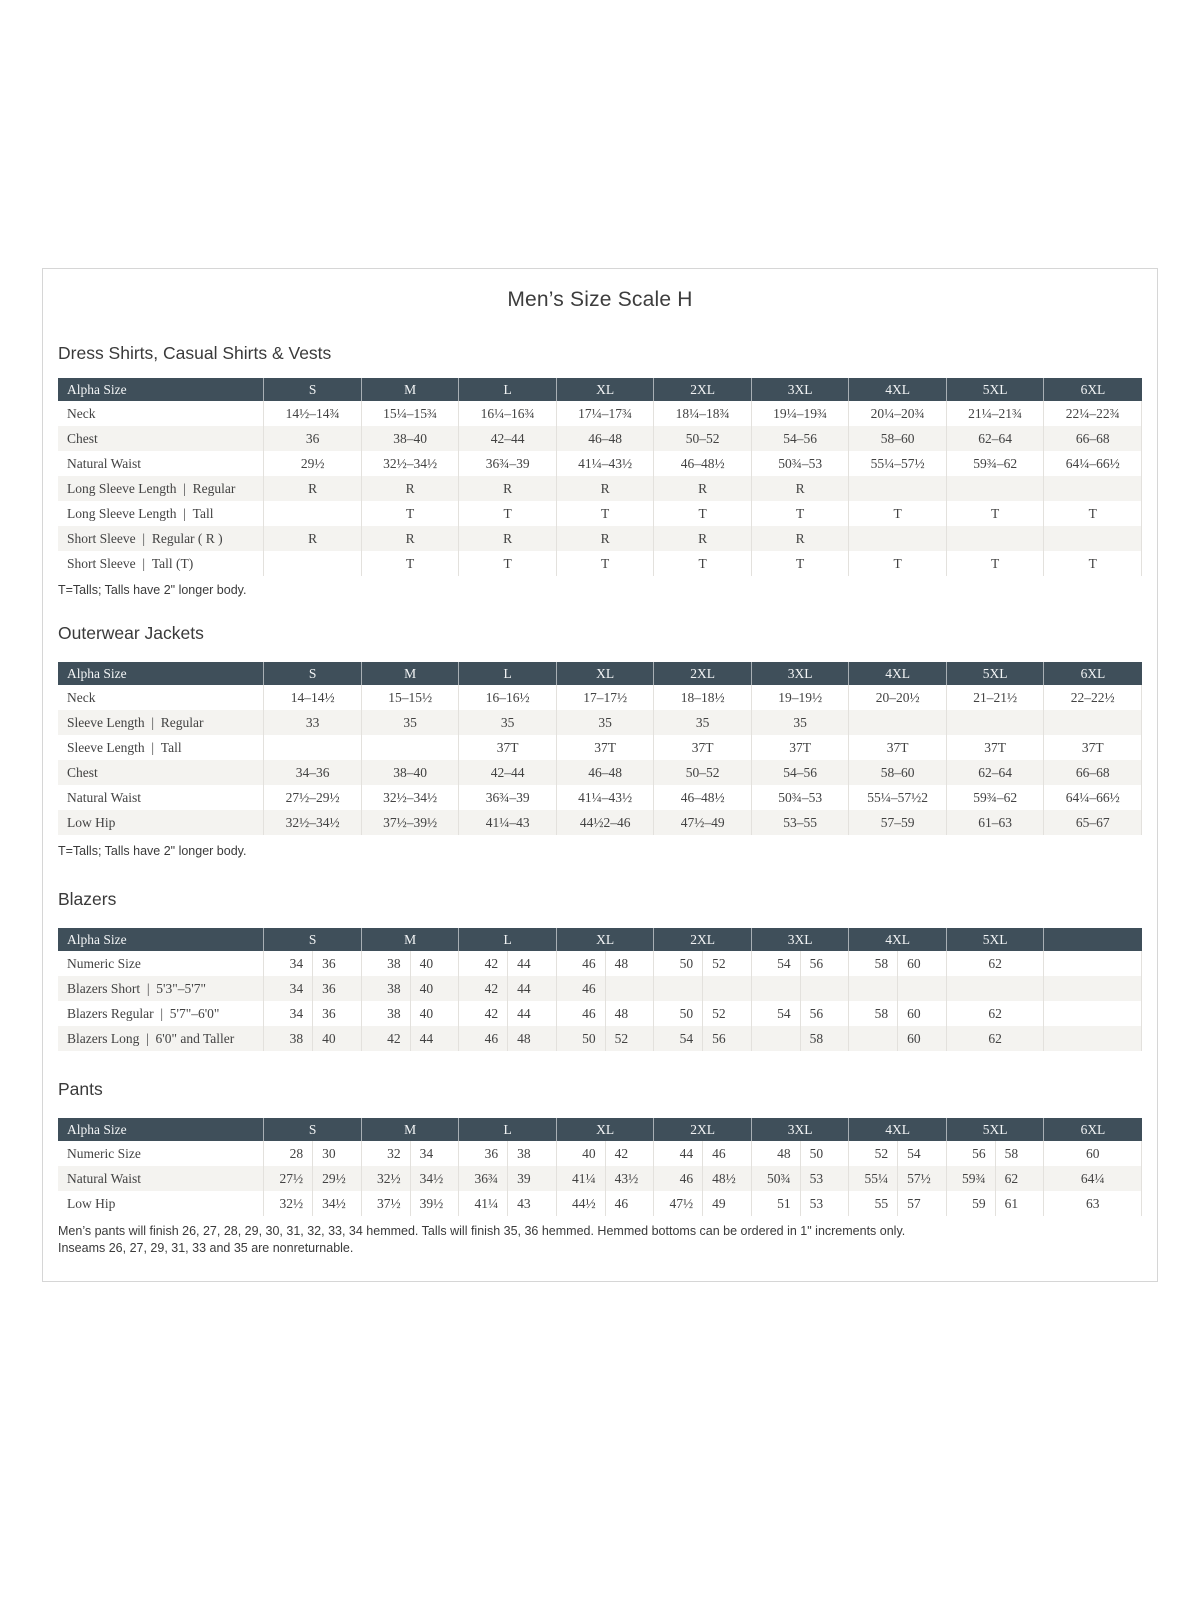 This screenshot has width=1200, height=1600. What do you see at coordinates (897, 797) in the screenshot?
I see `size-cell: 55¼–57½2` at bounding box center [897, 797].